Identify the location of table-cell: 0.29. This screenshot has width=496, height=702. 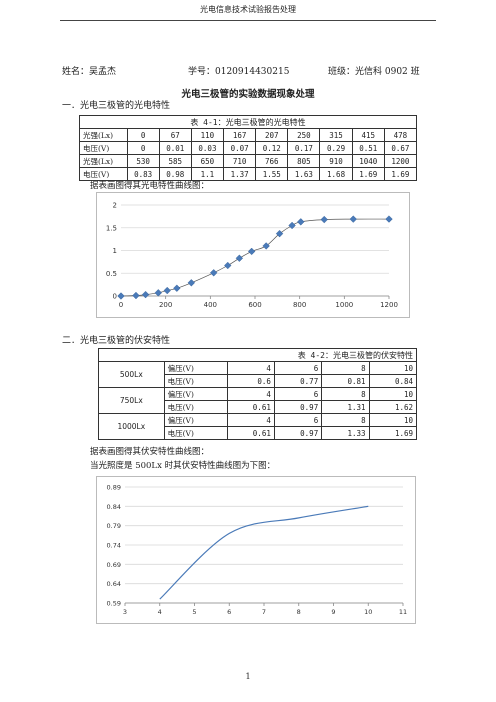
(336, 148).